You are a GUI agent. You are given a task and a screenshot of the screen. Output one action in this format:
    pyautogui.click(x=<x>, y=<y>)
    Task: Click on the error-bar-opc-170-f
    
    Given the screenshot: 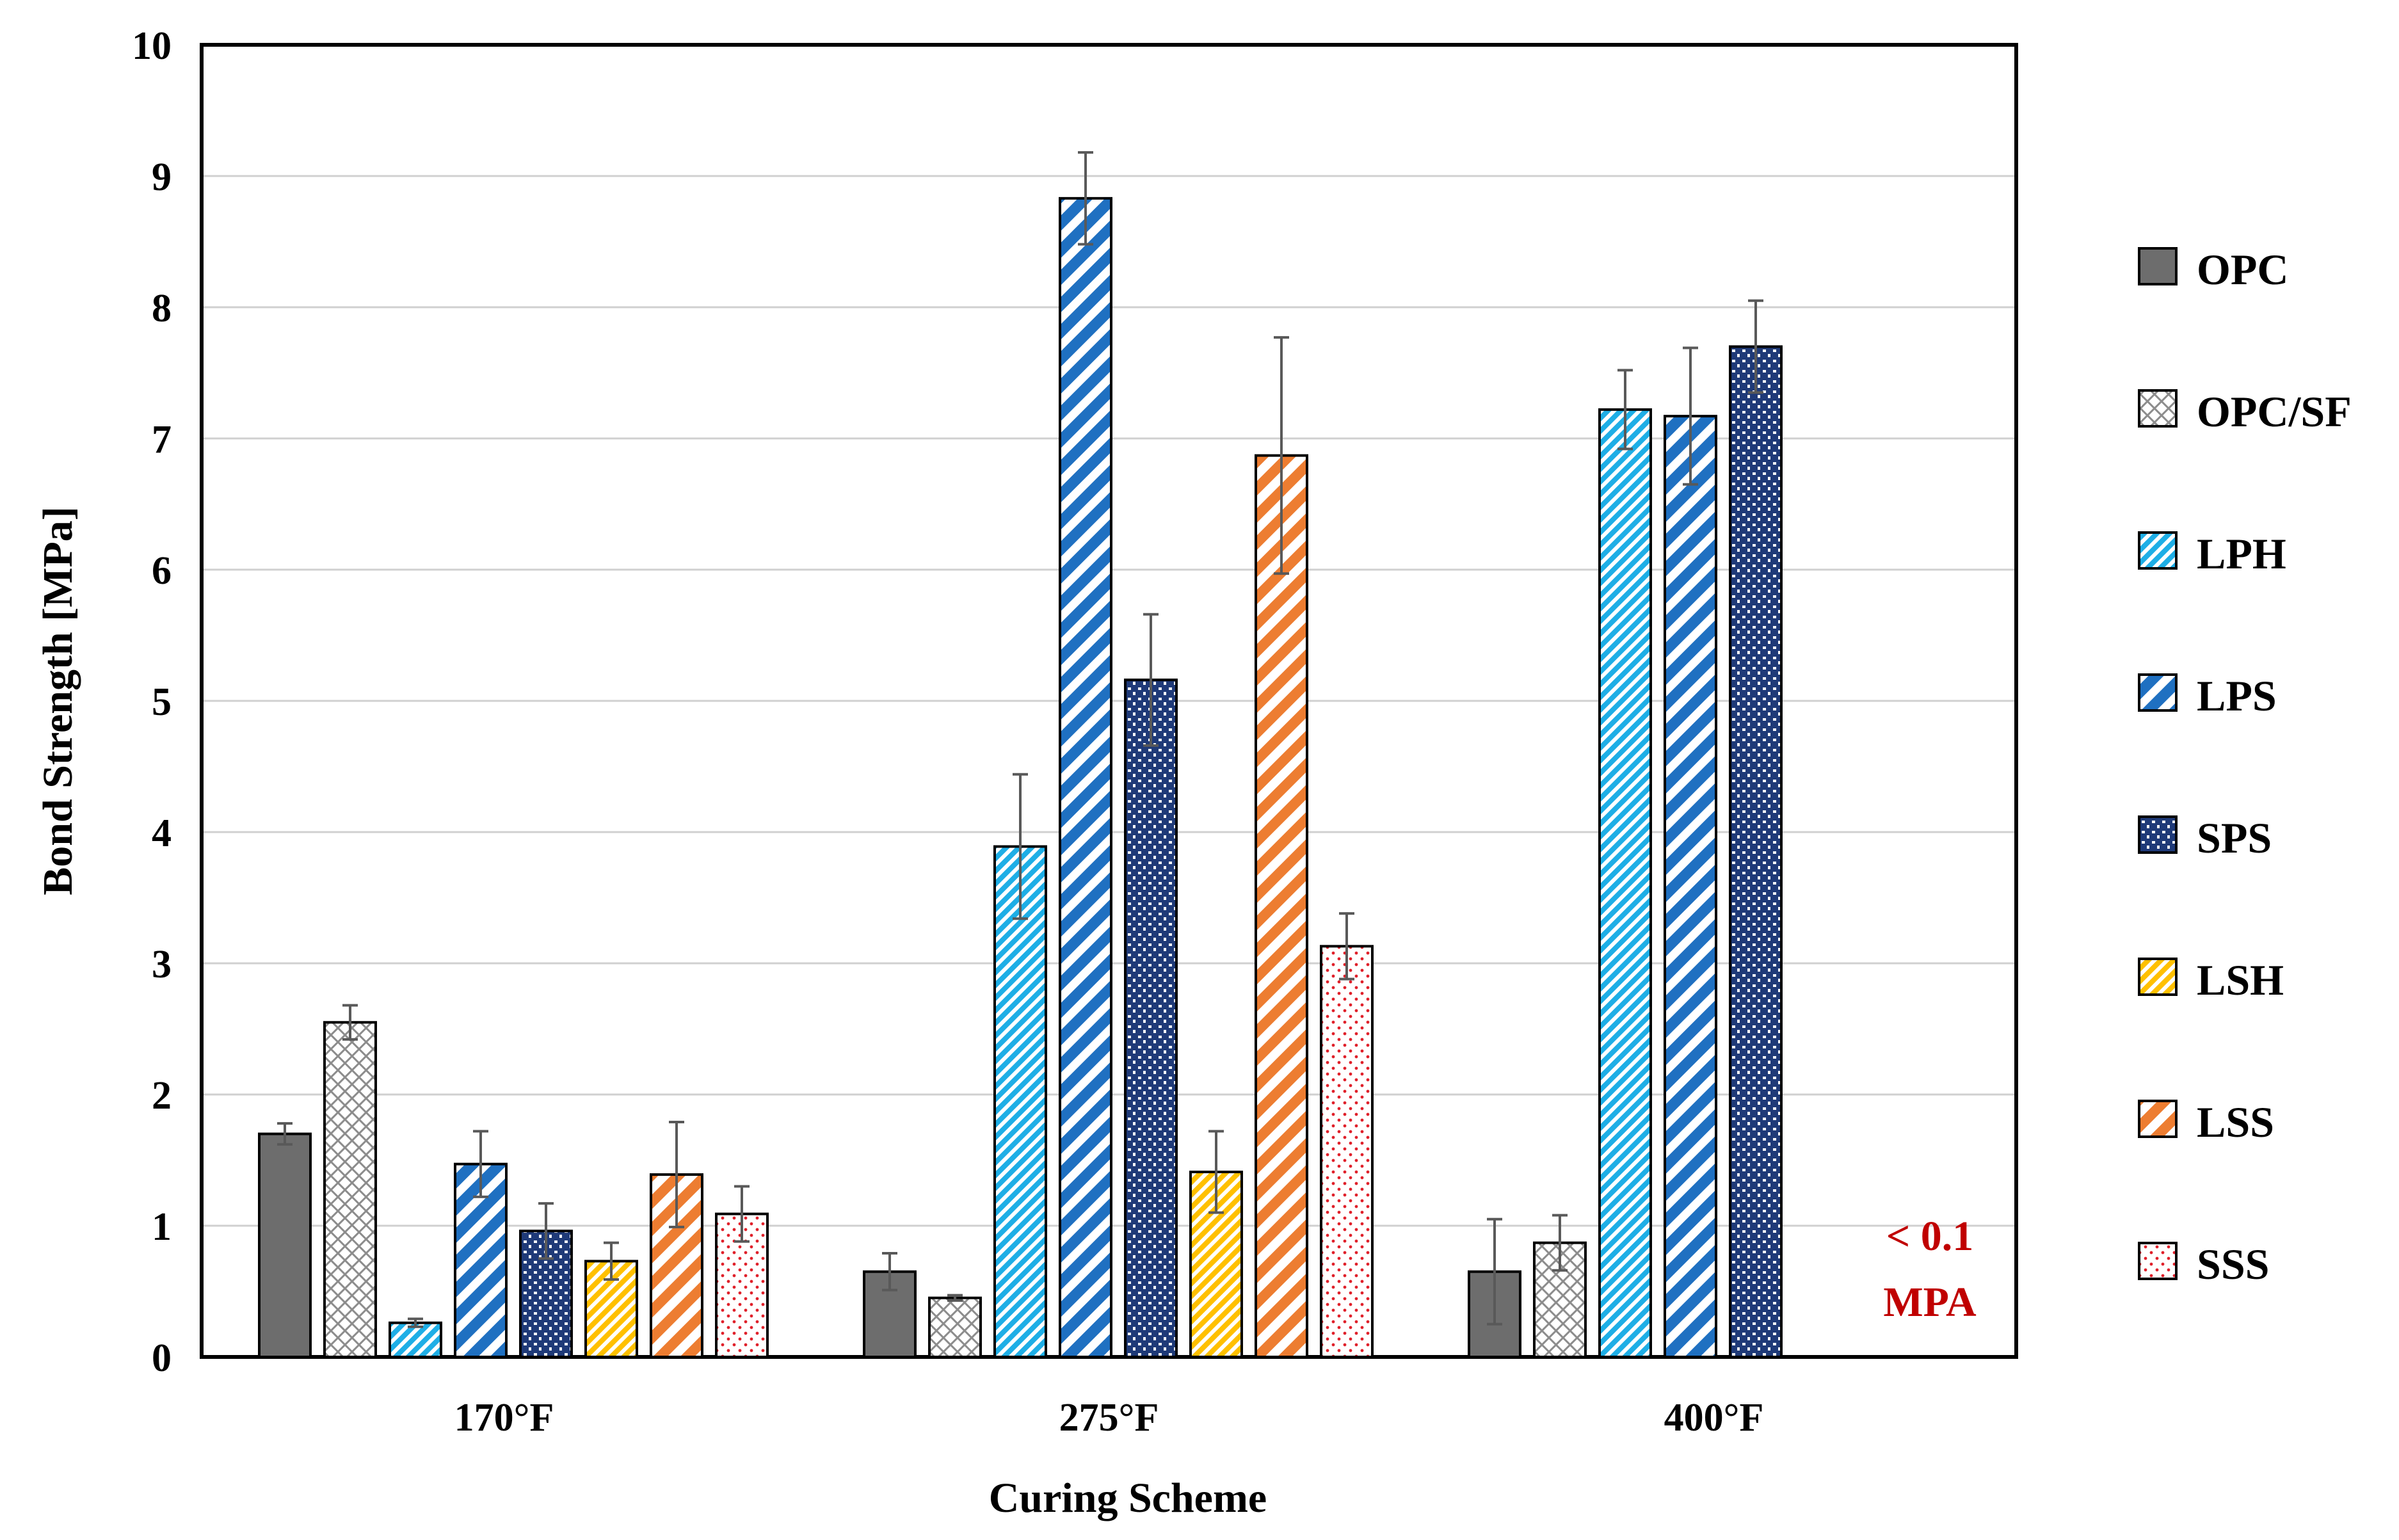 What is the action you would take?
    pyautogui.click(x=285, y=1134)
    